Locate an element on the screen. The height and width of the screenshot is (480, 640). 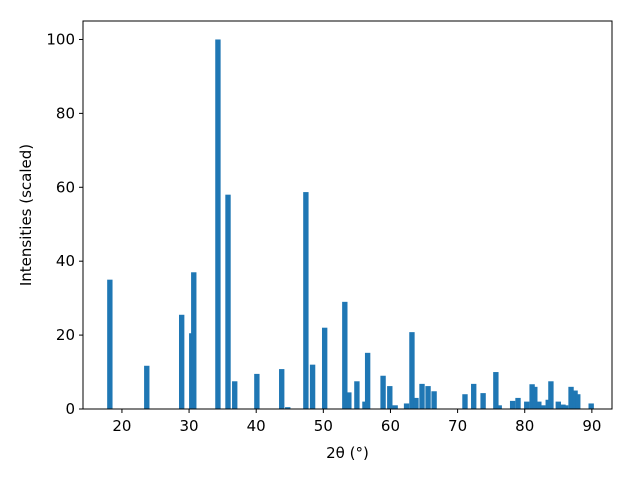
y-tick-label: 60 is located at coordinates (65, 187).